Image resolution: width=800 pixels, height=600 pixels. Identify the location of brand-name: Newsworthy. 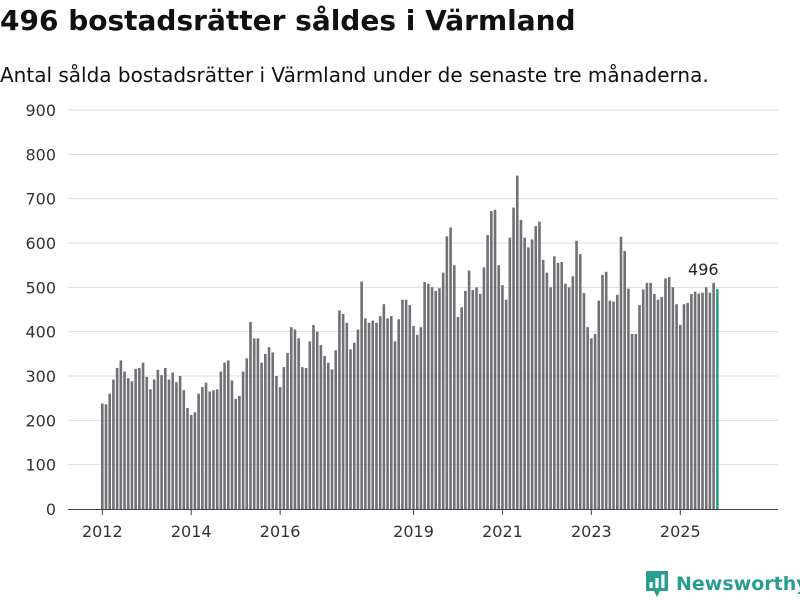
(738, 584).